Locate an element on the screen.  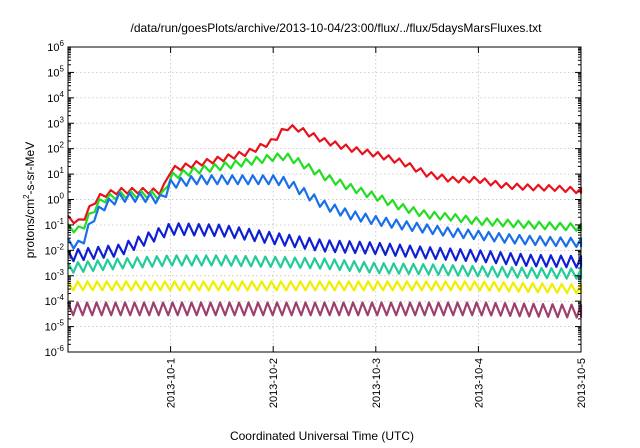
y-tick-label-exp: 3 is located at coordinates (62, 119).